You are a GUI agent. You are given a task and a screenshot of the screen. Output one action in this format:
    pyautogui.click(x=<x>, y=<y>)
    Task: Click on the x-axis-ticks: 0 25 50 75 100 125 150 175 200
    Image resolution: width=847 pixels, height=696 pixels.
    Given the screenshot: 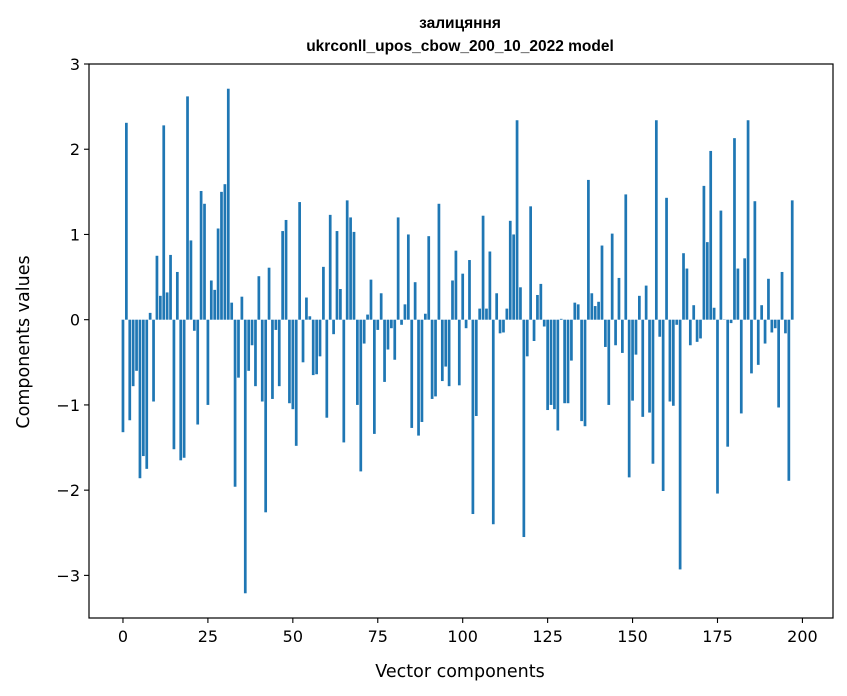 What is the action you would take?
    pyautogui.click(x=468, y=632)
    